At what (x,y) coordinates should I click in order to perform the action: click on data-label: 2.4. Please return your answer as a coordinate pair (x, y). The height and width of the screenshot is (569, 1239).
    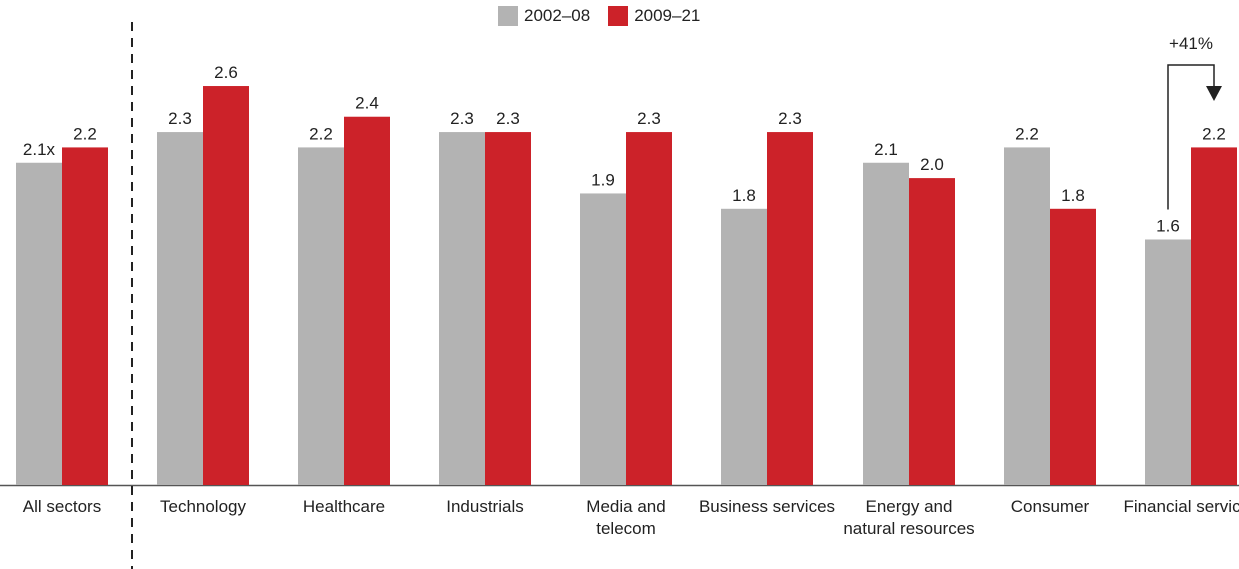
    Looking at the image, I should click on (367, 103).